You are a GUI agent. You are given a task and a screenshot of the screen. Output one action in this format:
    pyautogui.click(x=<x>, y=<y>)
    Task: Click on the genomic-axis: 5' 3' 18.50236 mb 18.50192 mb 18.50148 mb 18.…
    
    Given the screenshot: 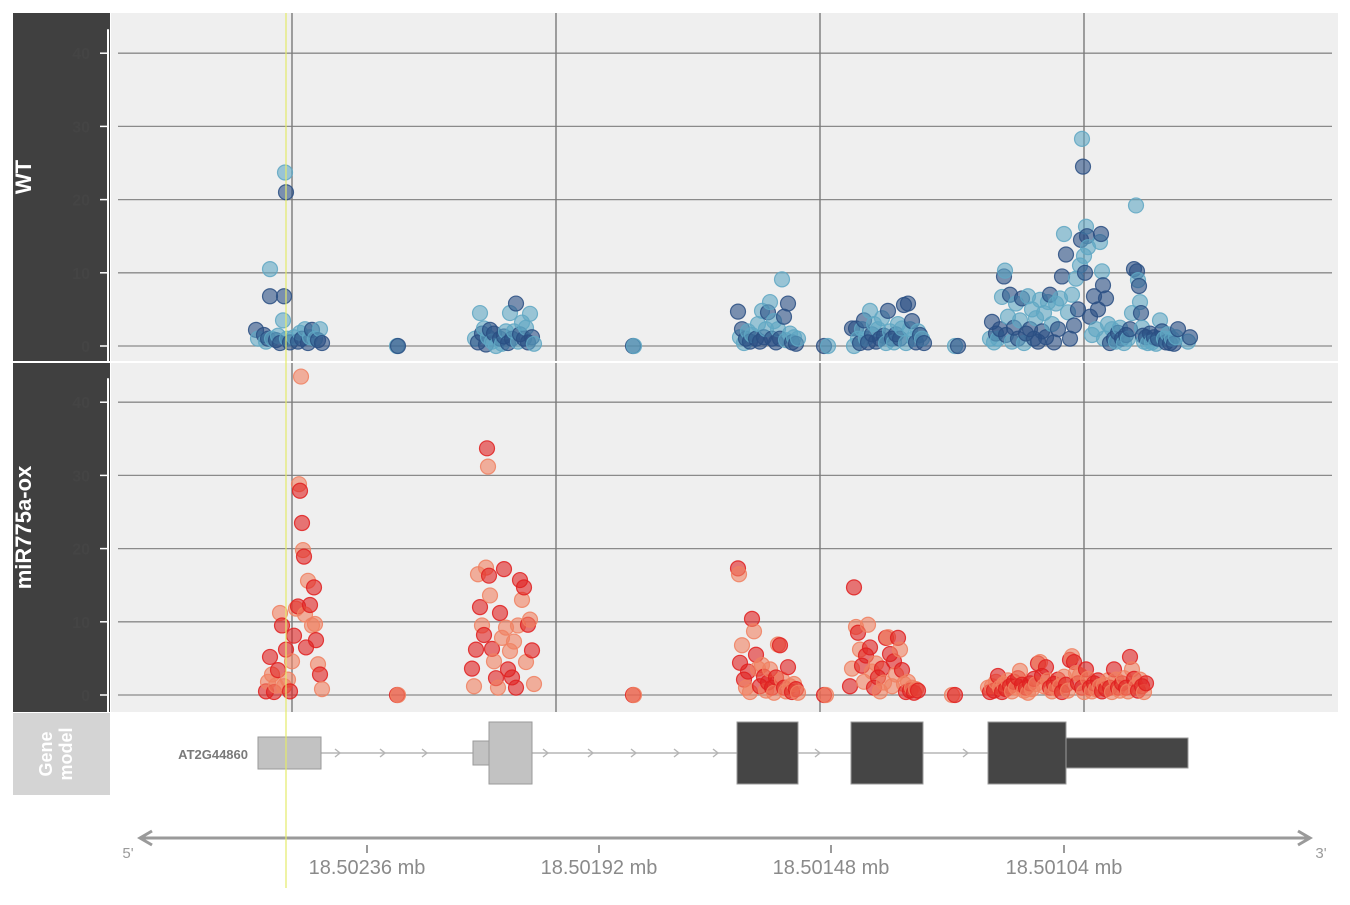 What is the action you would take?
    pyautogui.click(x=724, y=854)
    